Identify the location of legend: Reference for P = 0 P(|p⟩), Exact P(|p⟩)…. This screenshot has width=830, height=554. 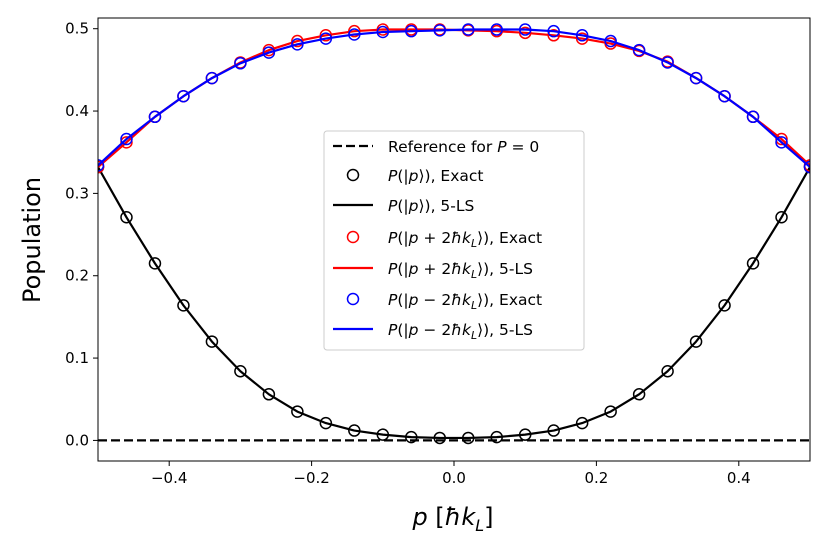
(454, 240).